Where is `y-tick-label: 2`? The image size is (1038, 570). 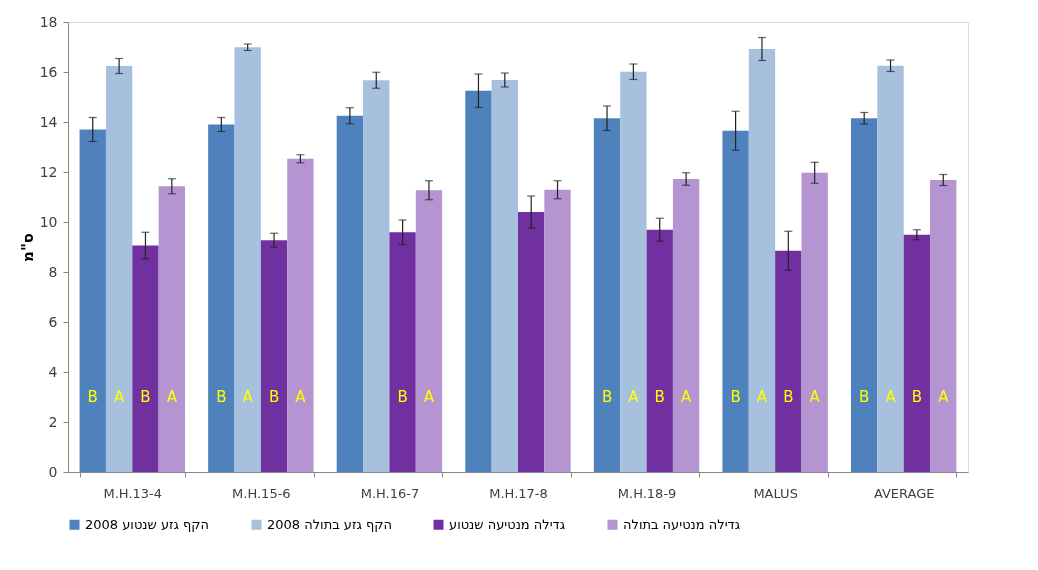 y-tick-label: 2 is located at coordinates (53, 421).